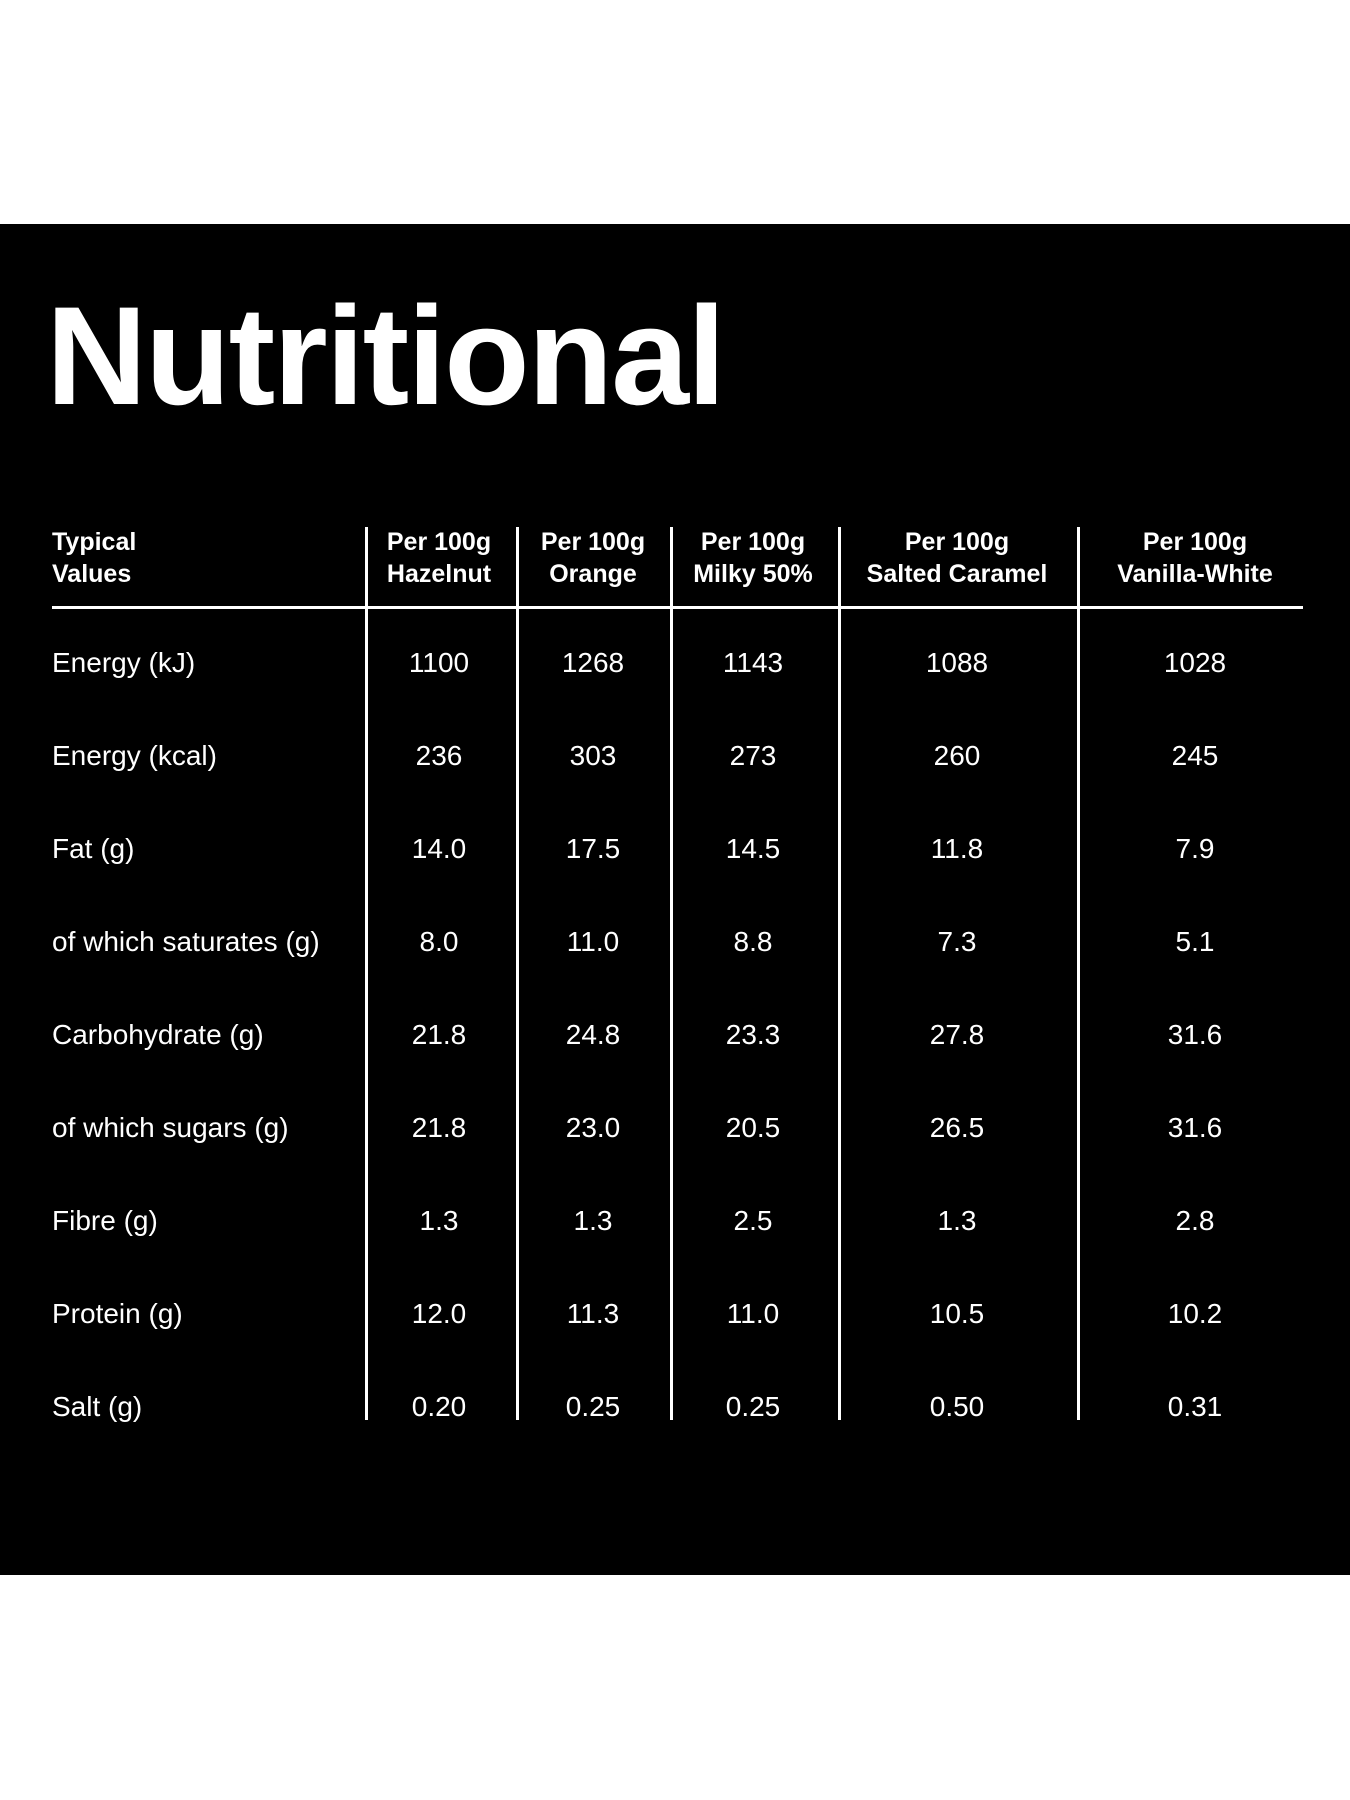  What do you see at coordinates (753, 941) in the screenshot?
I see `table-cell: 8.8` at bounding box center [753, 941].